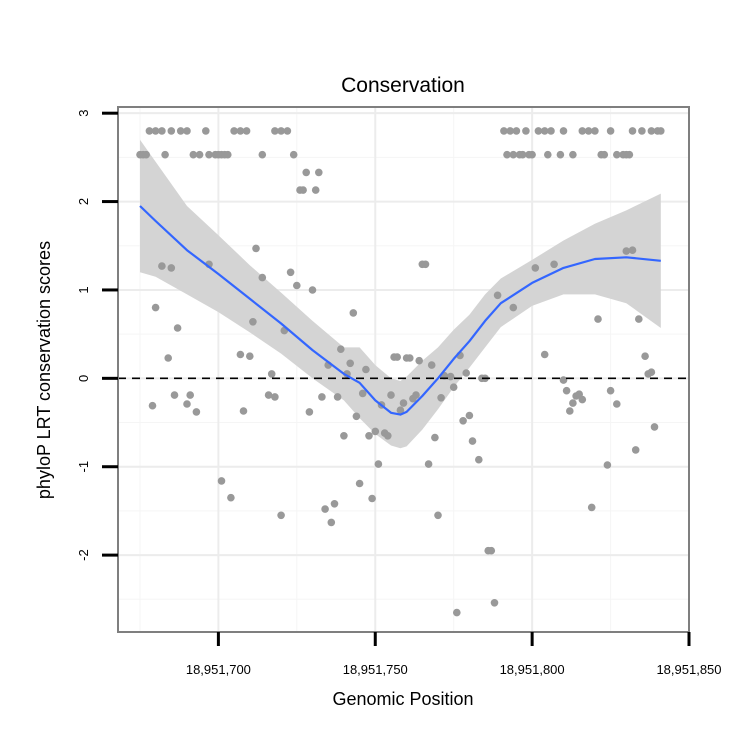 The image size is (750, 750). What do you see at coordinates (44, 370) in the screenshot?
I see `y-axis-label: phyloP LRT conservation scores` at bounding box center [44, 370].